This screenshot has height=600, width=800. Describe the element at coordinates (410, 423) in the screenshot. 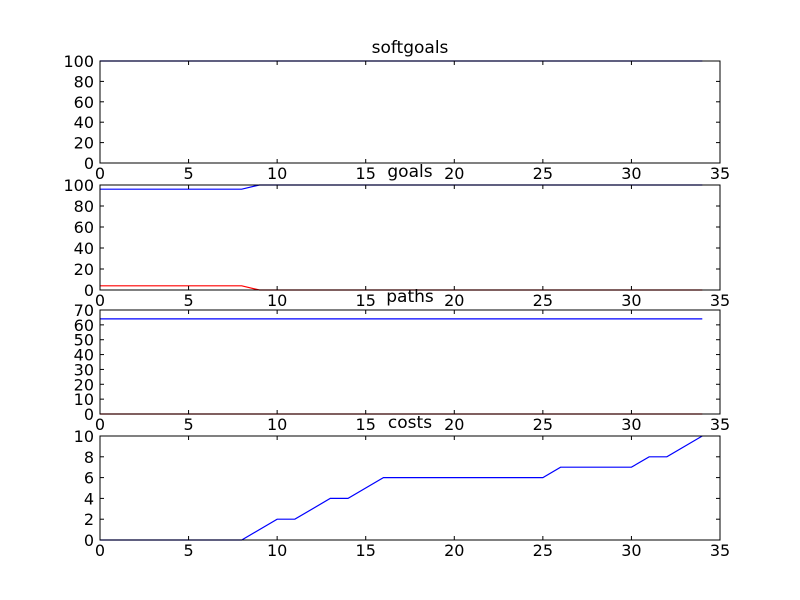

I see `subplot-title: costs` at that location.